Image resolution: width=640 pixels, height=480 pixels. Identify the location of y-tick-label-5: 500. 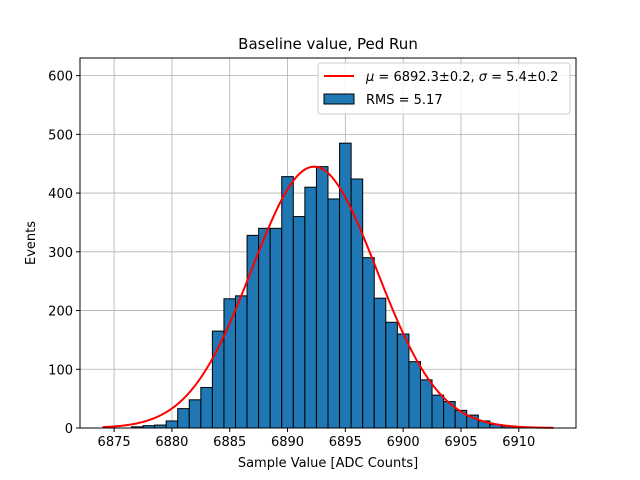
(60, 135).